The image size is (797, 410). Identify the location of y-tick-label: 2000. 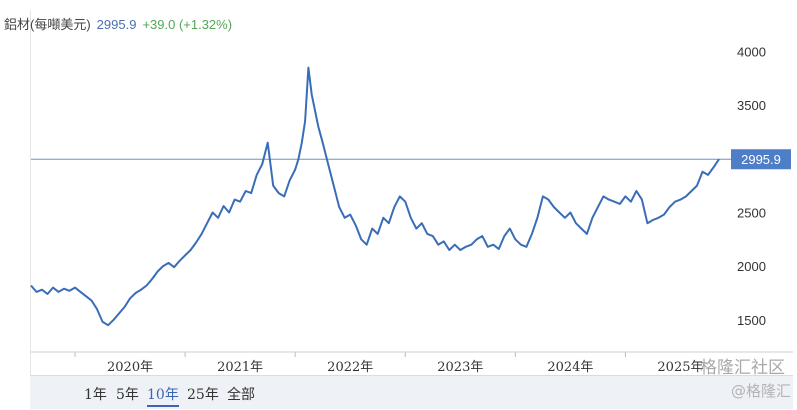
(751, 266).